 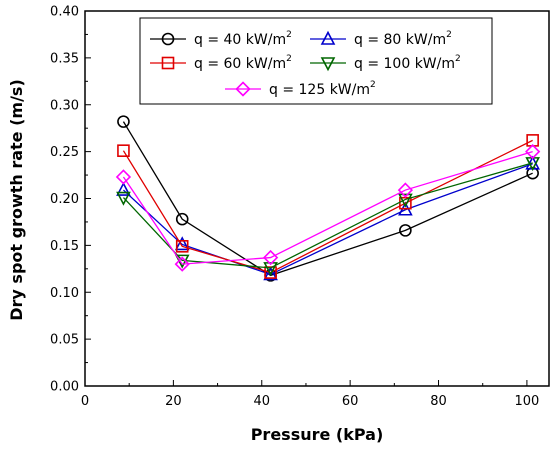 I want to click on legend-label: q = 60 kW/m2, so click(x=243, y=63).